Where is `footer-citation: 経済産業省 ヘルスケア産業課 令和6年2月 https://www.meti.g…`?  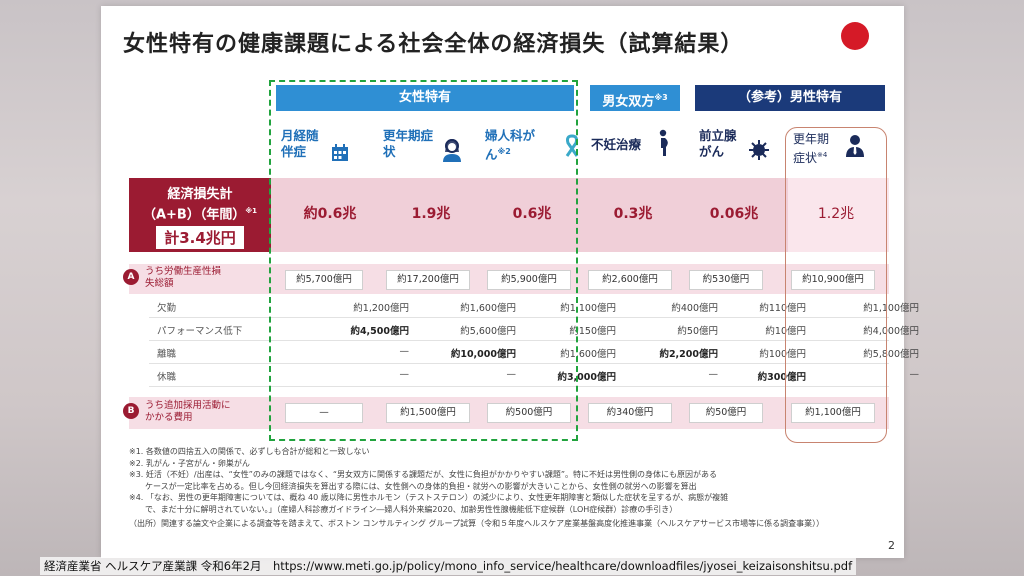
footer-citation: 経済産業省 ヘルスケア産業課 令和6年2月 https://www.meti.g… is located at coordinates (448, 566).